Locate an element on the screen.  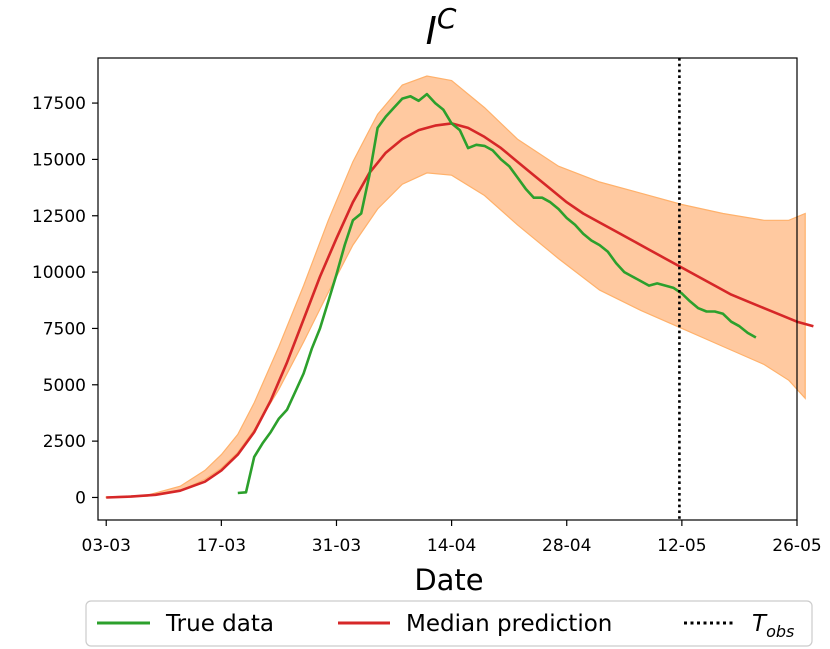
x-tick-label: 14-04 is located at coordinates (451, 546).